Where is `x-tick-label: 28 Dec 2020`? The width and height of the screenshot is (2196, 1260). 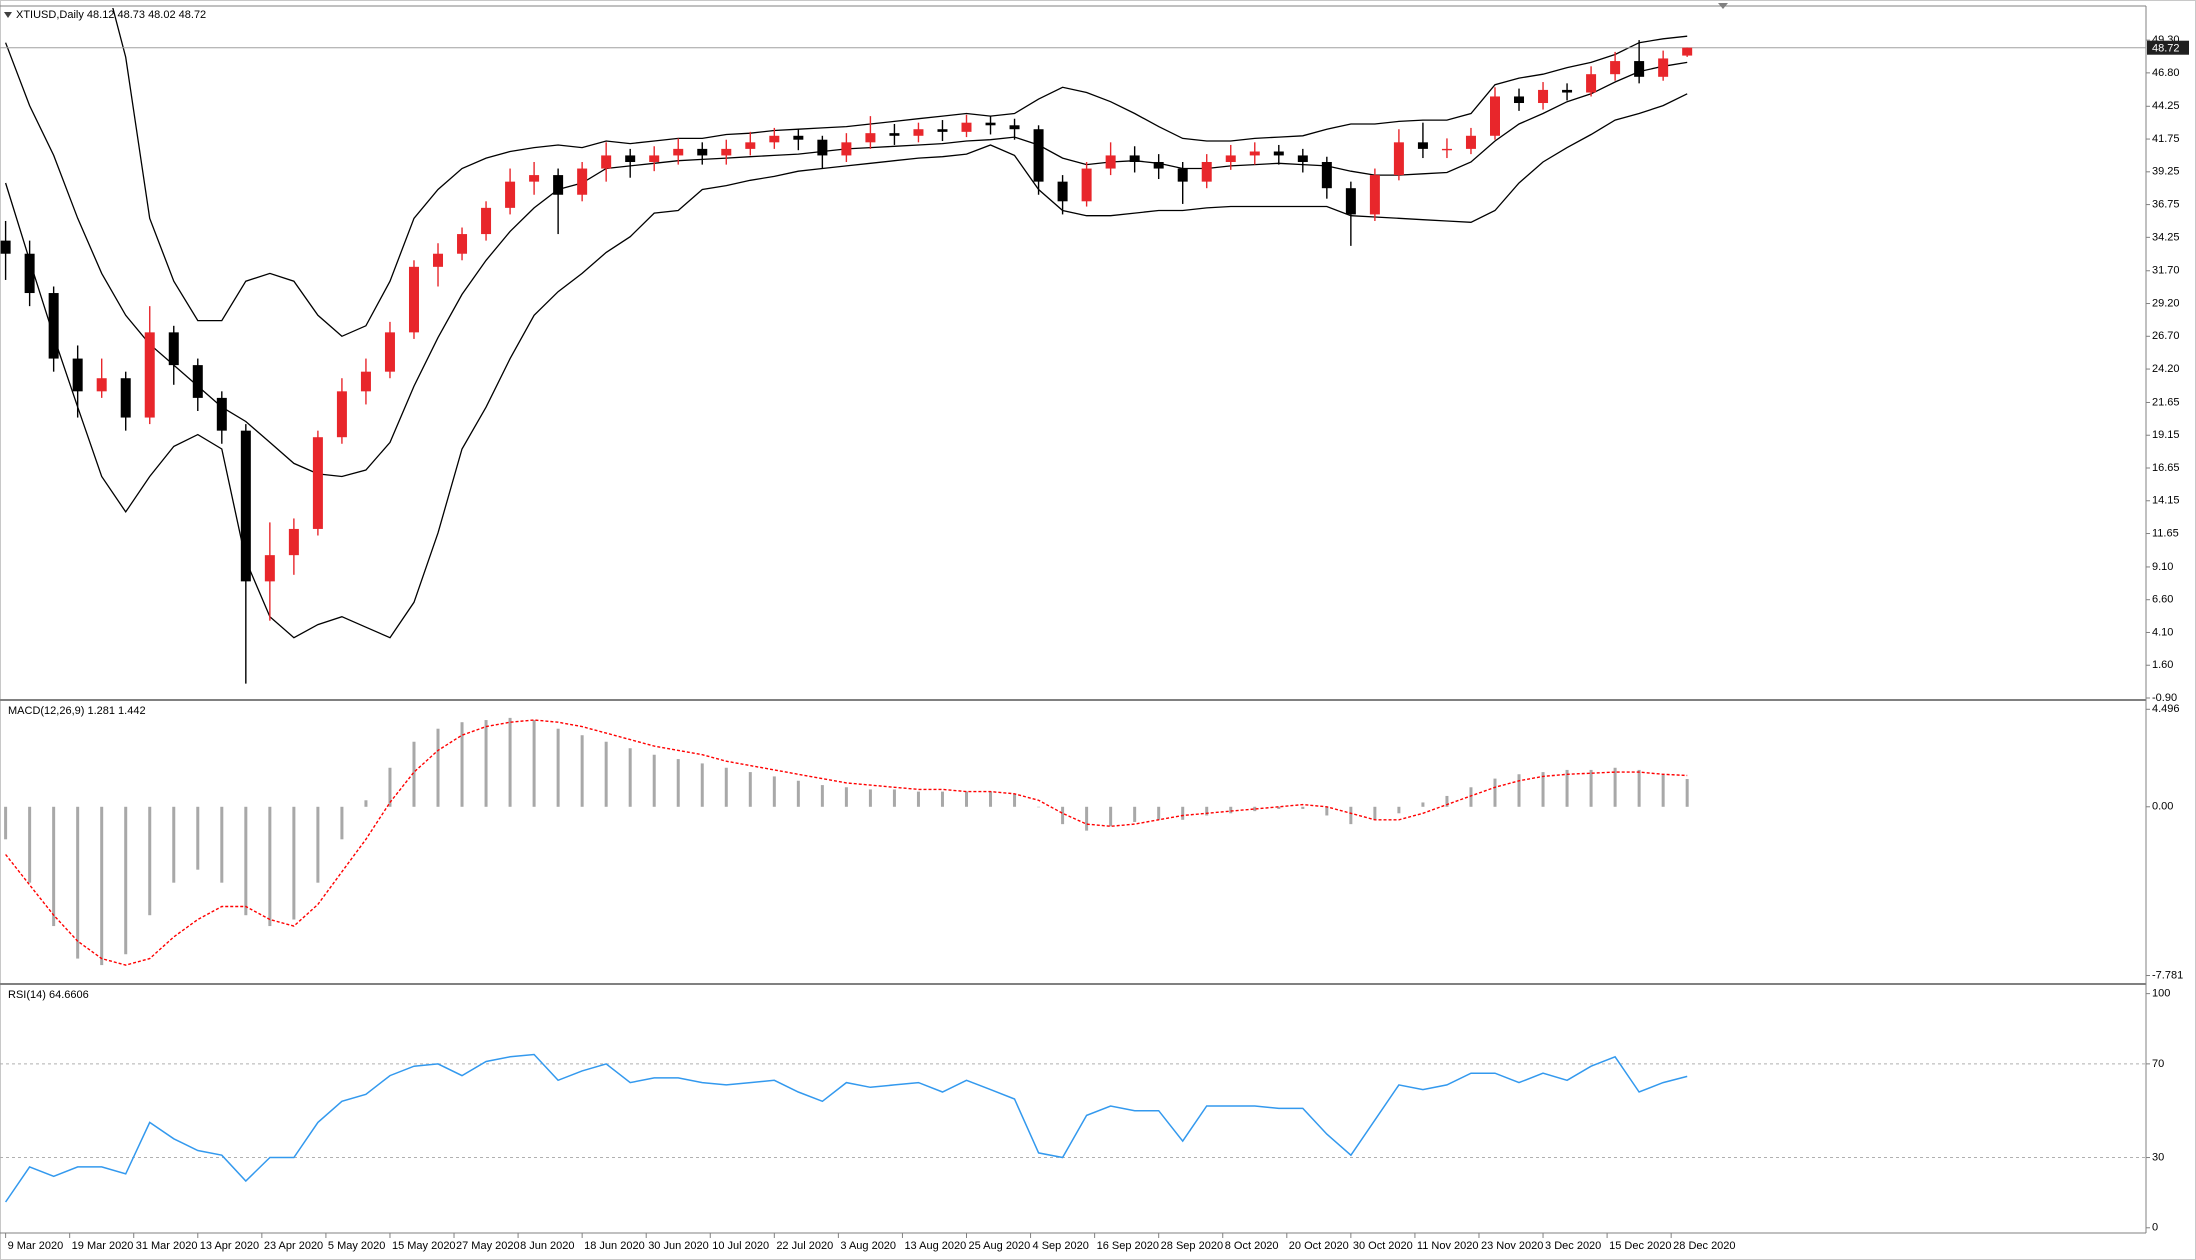
x-tick-label: 28 Dec 2020 is located at coordinates (1704, 1246).